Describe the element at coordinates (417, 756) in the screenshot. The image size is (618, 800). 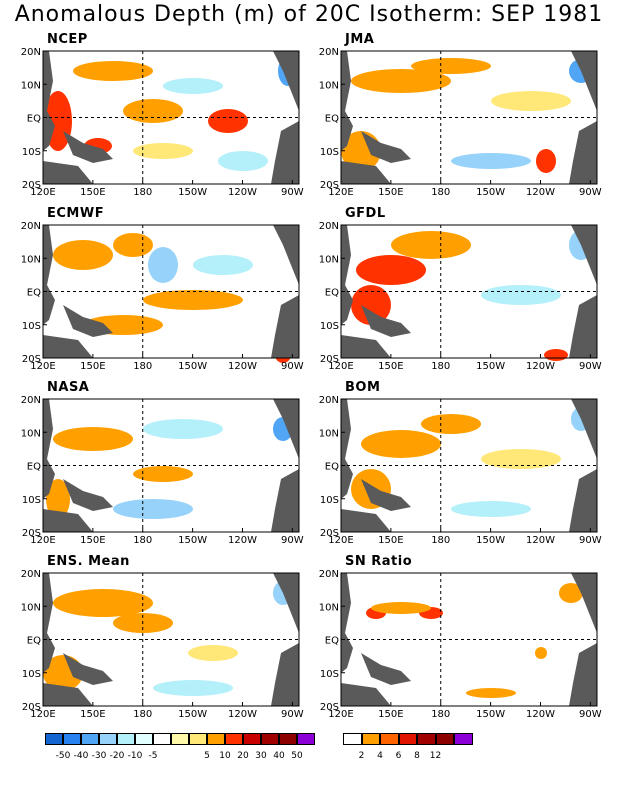
I see `colorbar-tick-label: 8` at that location.